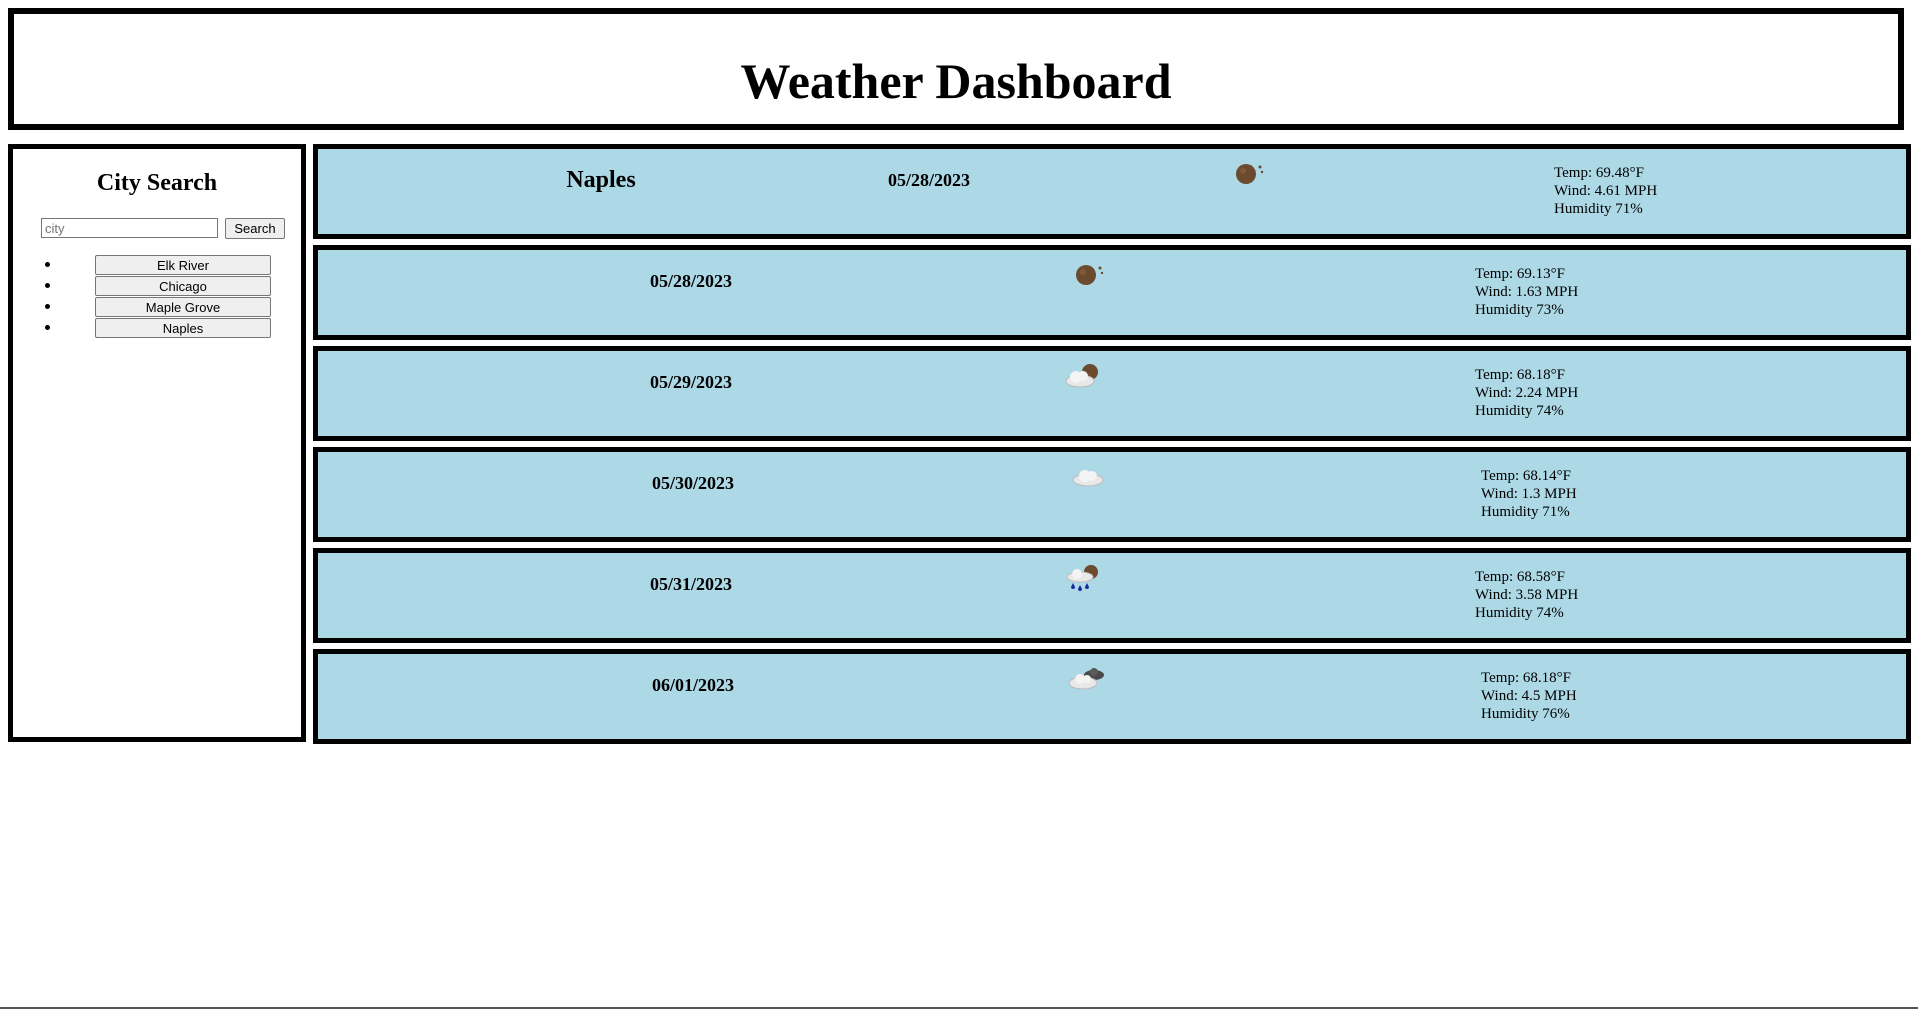 The width and height of the screenshot is (1918, 1009). I want to click on forecast-wind: Wind: 4.5 MPH, so click(1529, 696).